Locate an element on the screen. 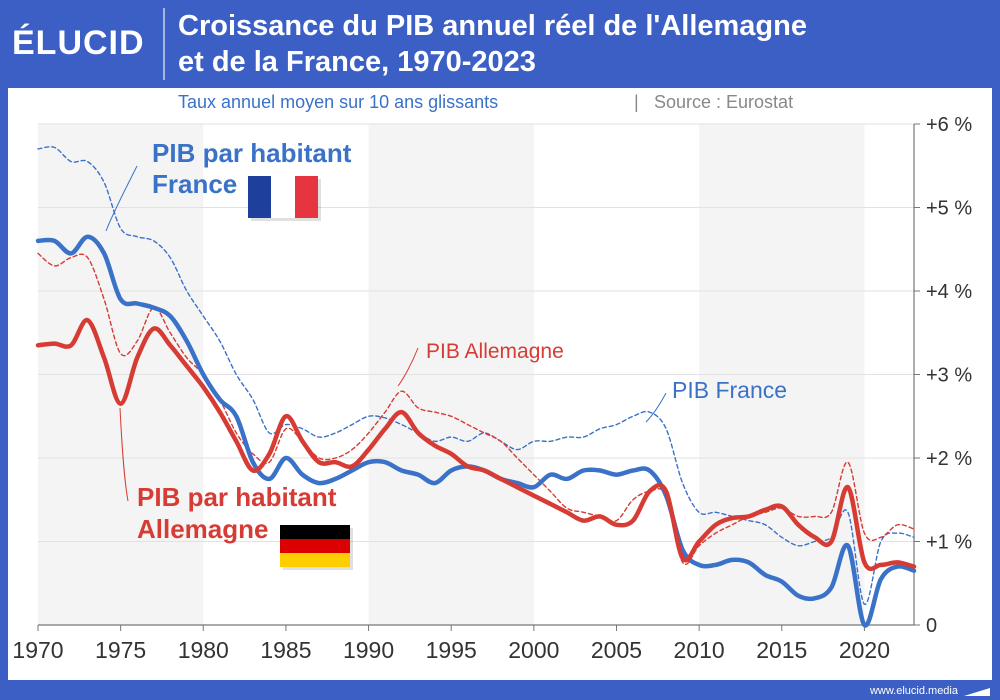 The height and width of the screenshot is (700, 1000). x-tick-label-2020: 2020 is located at coordinates (864, 650).